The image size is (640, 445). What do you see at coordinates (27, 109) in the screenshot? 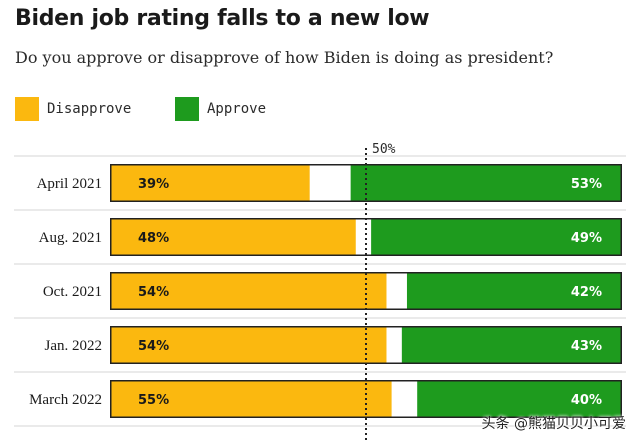
I see `legend-swatch-disapprove` at bounding box center [27, 109].